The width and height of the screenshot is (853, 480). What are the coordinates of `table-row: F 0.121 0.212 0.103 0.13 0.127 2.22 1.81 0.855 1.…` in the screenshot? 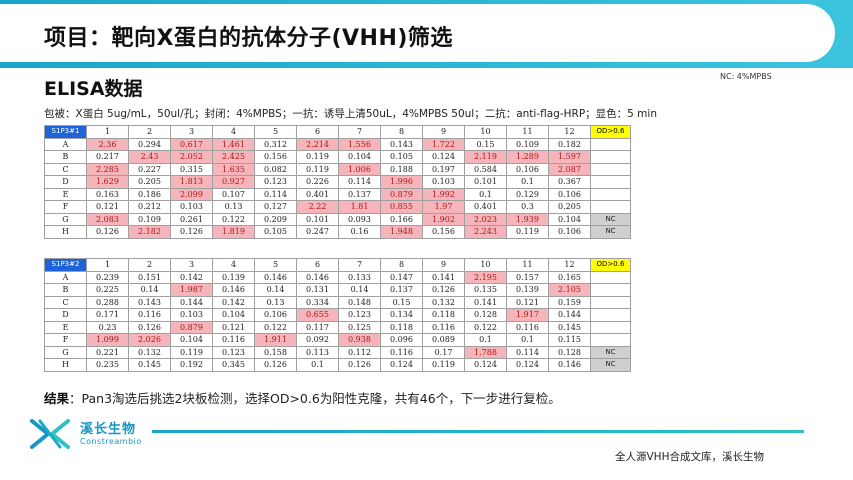 It's located at (337, 207).